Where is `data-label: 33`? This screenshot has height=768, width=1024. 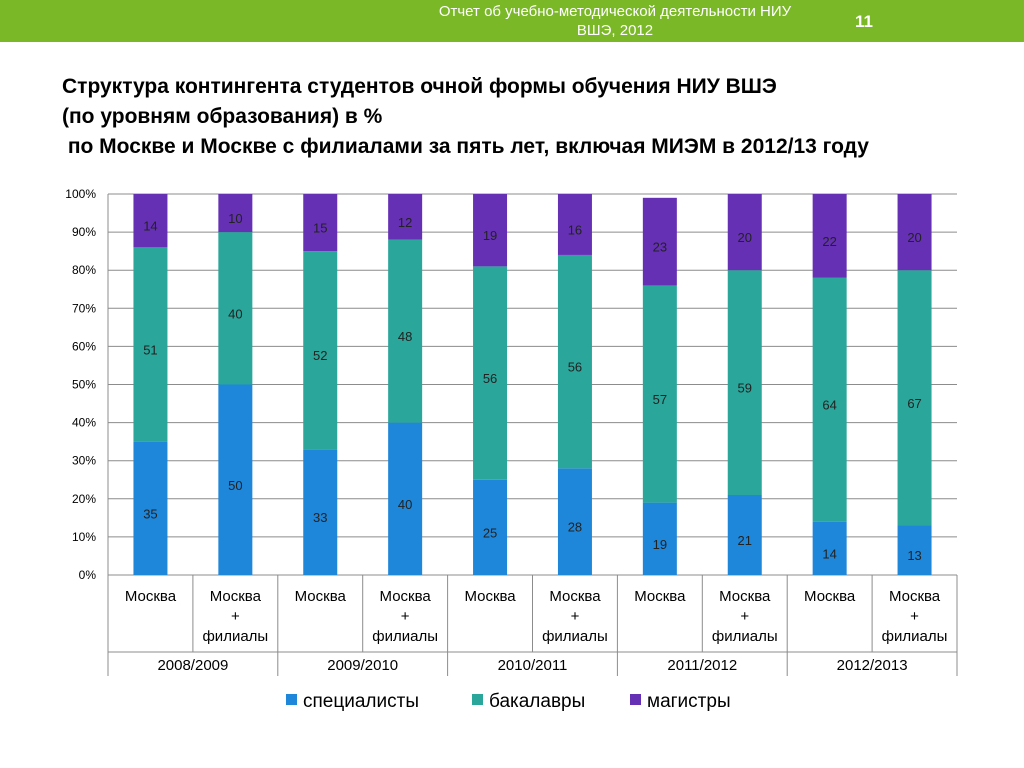 data-label: 33 is located at coordinates (320, 517).